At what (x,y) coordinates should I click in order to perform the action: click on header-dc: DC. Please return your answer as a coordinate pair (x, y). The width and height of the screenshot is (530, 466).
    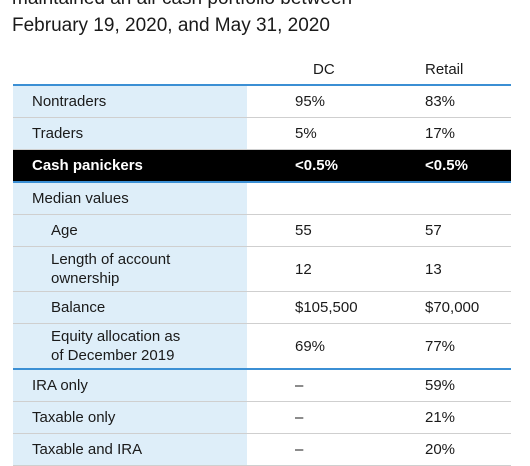
    Looking at the image, I should click on (312, 70).